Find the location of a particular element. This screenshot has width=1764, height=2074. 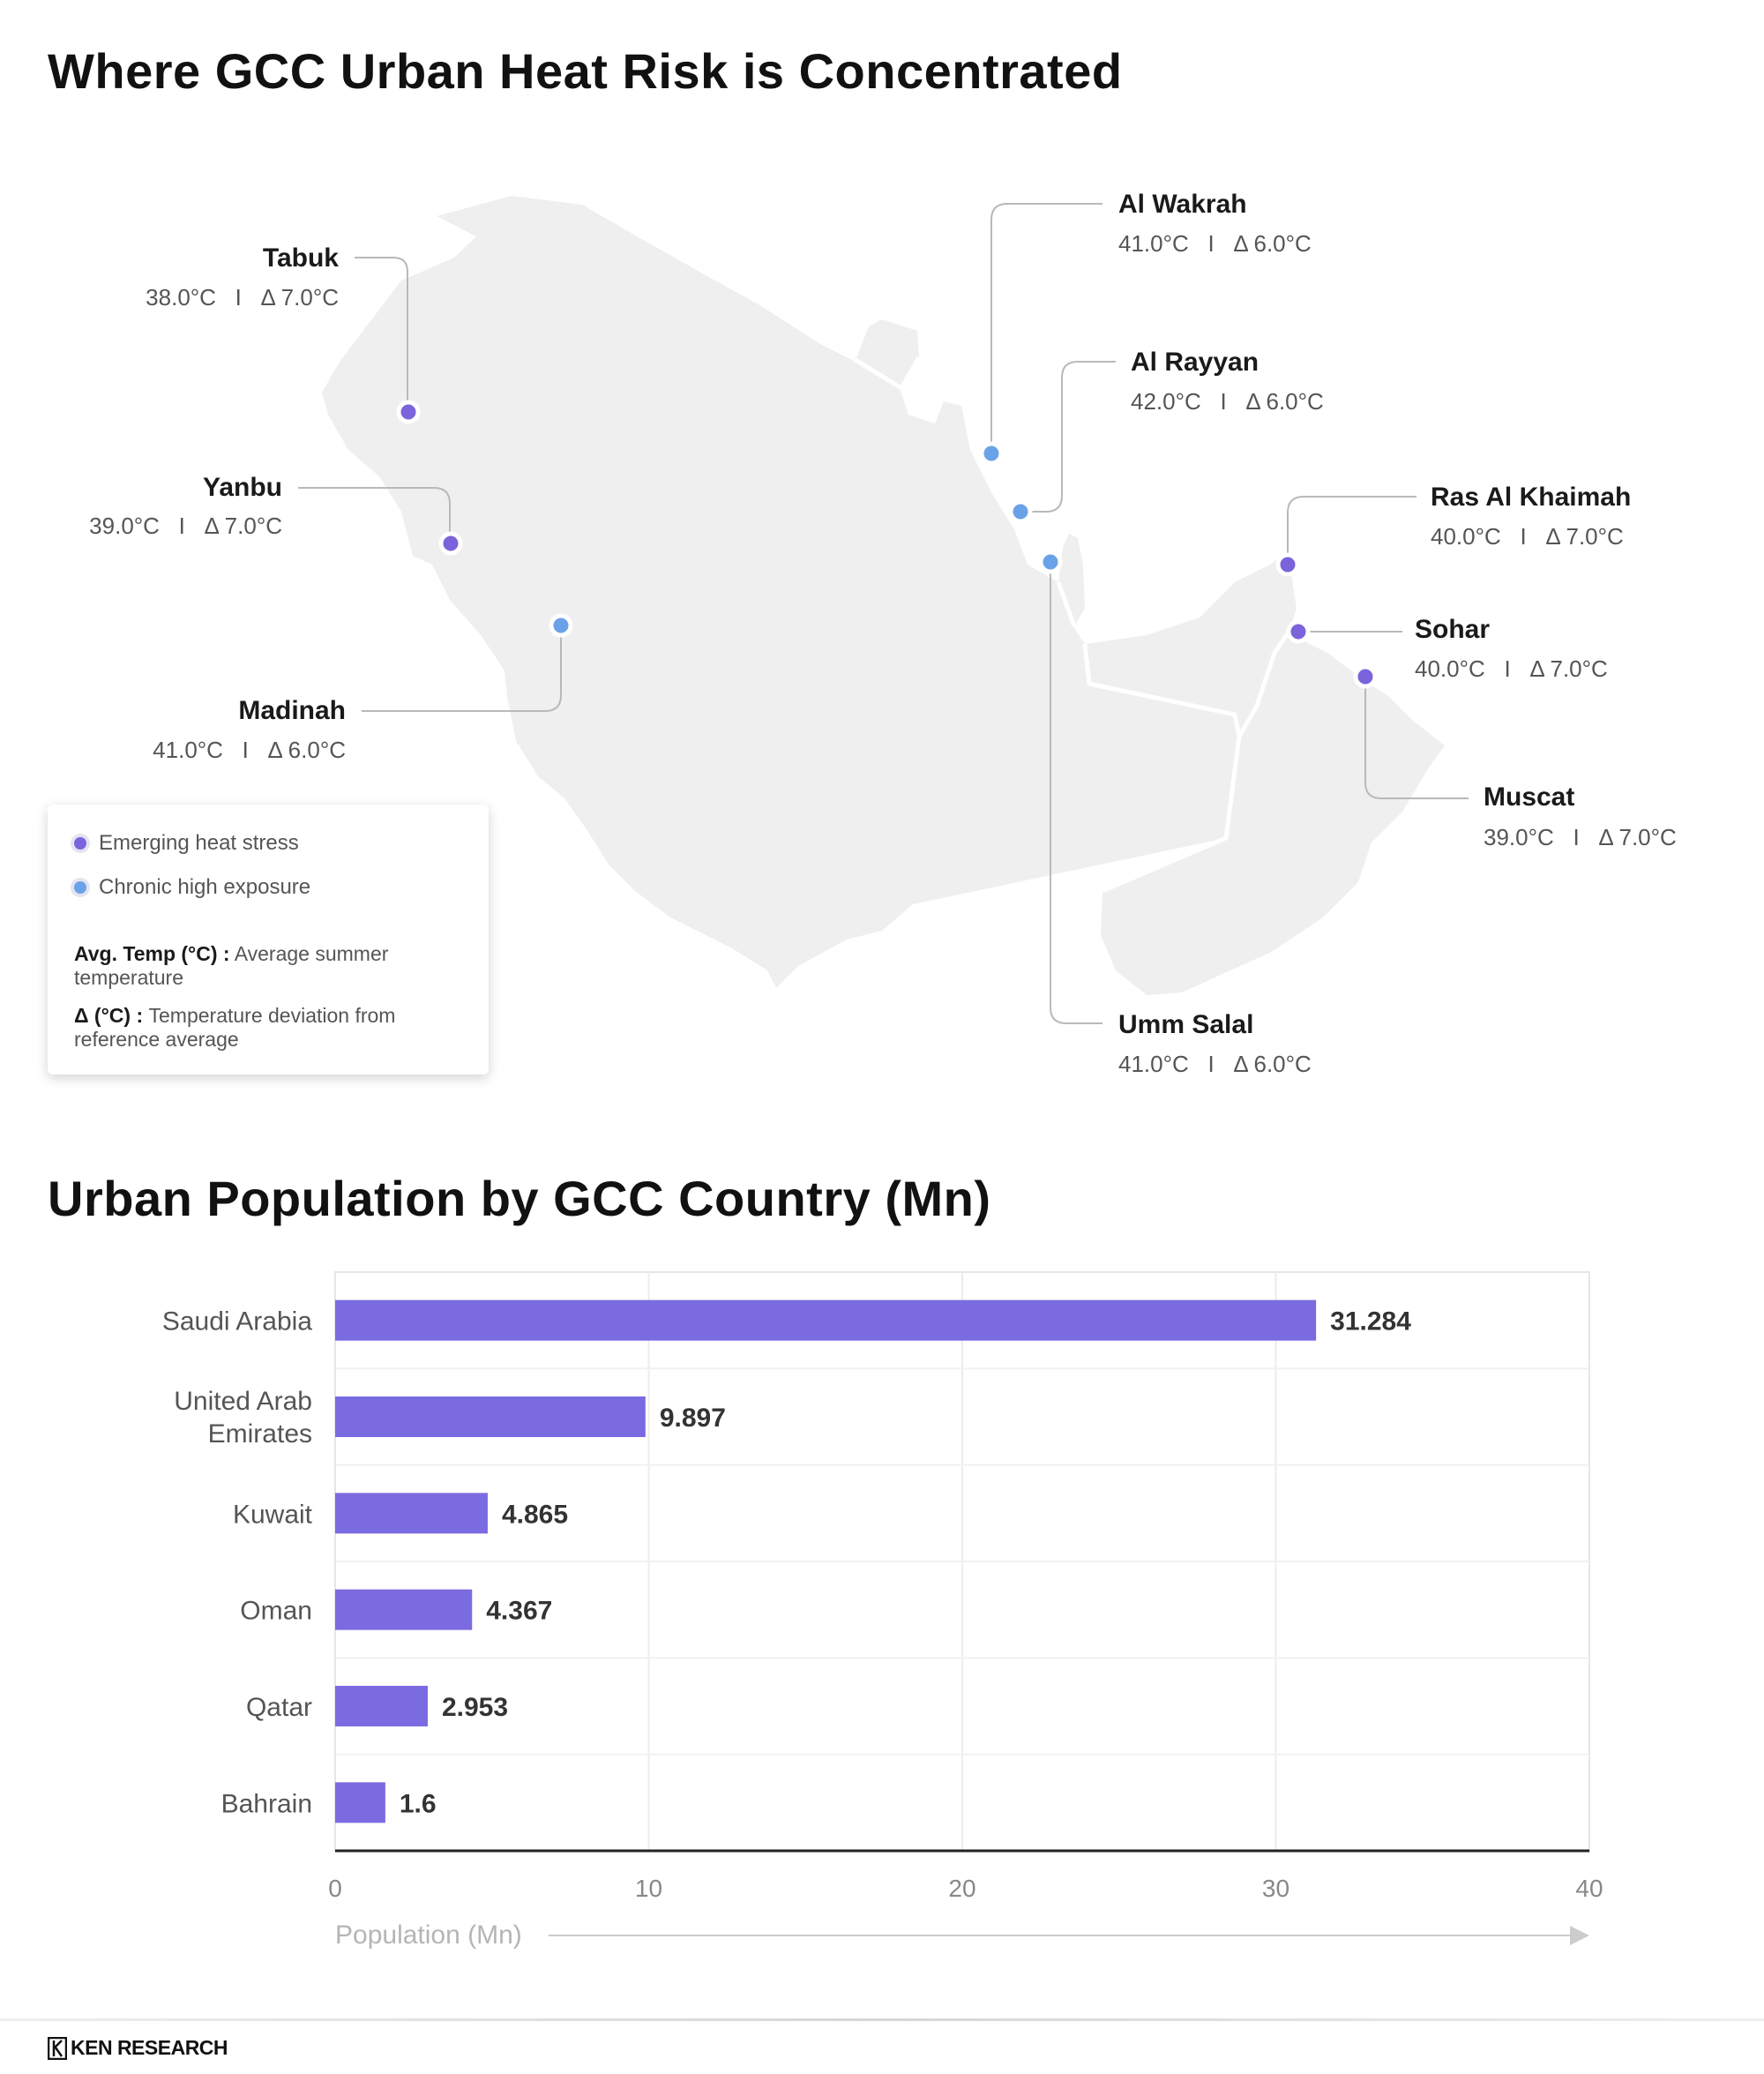

city-name-yanbu: Yanbu is located at coordinates (242, 487).